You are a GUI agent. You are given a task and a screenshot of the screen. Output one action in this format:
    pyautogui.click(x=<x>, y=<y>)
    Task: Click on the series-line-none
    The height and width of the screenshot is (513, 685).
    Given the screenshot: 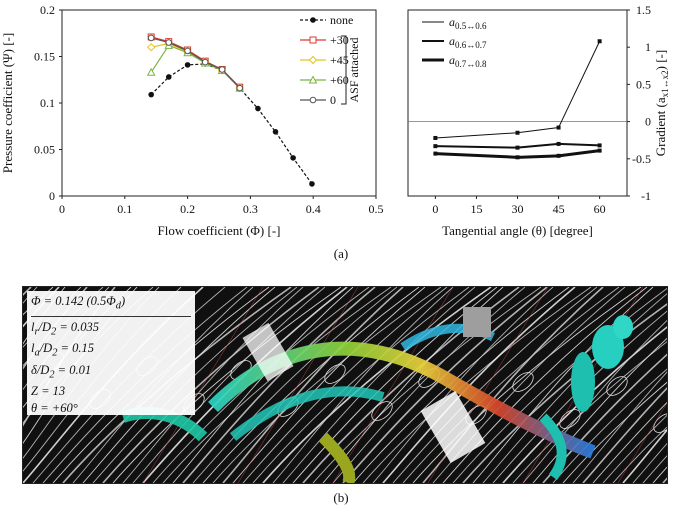 What is the action you would take?
    pyautogui.click(x=231, y=124)
    